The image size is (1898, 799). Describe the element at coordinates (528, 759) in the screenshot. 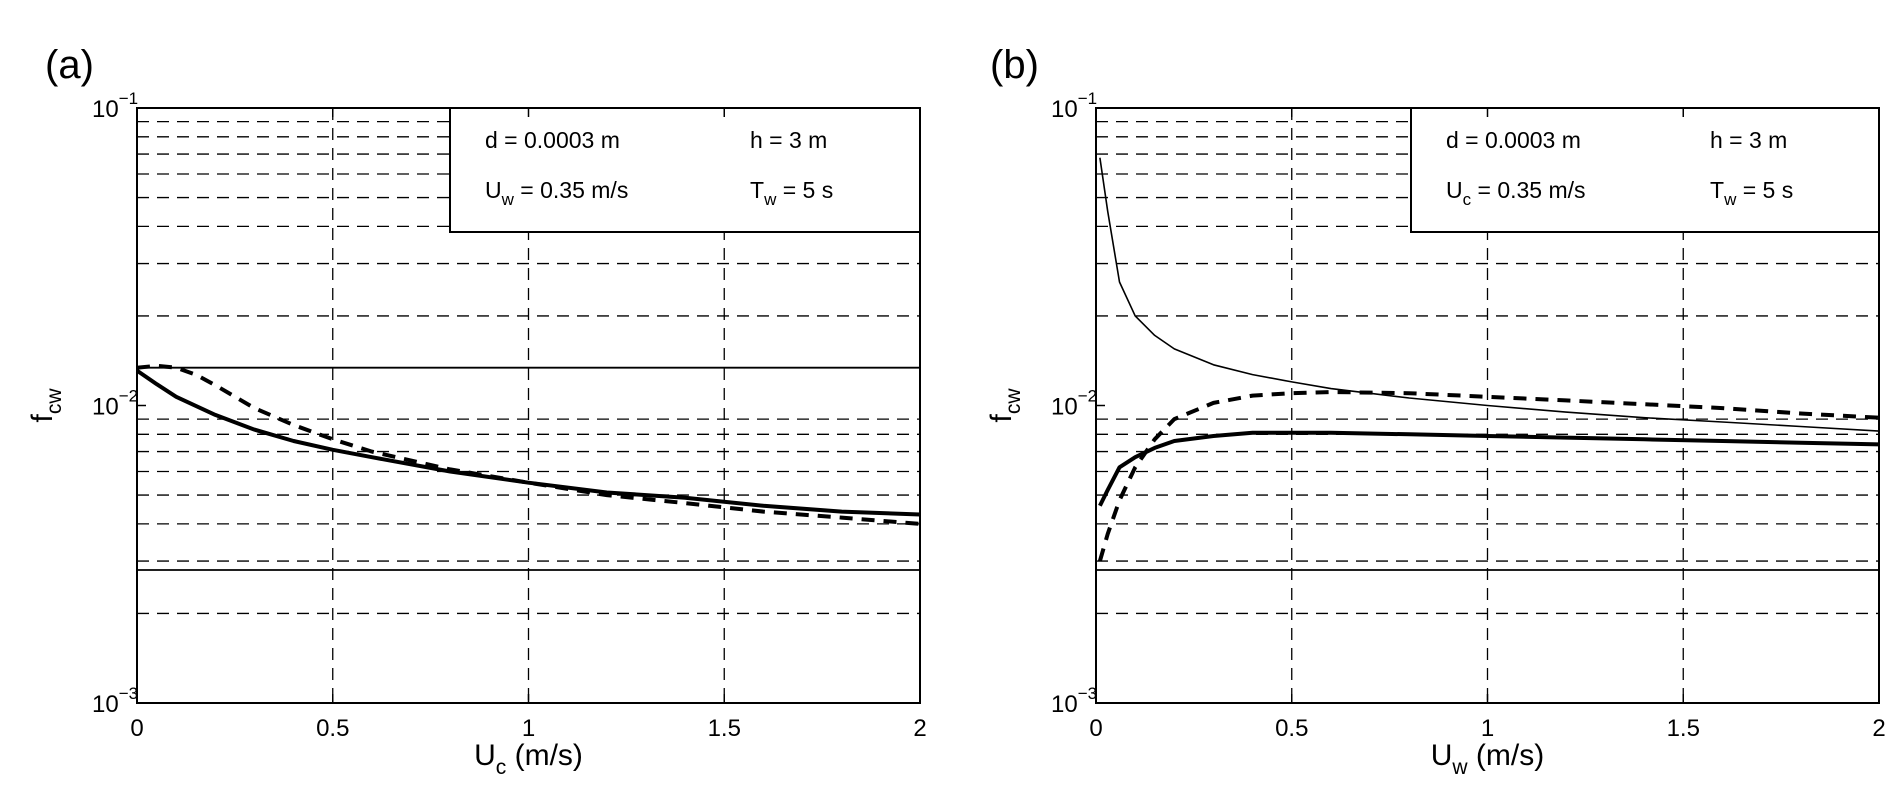

I see `x-axis-label: Uc (m/s)` at that location.